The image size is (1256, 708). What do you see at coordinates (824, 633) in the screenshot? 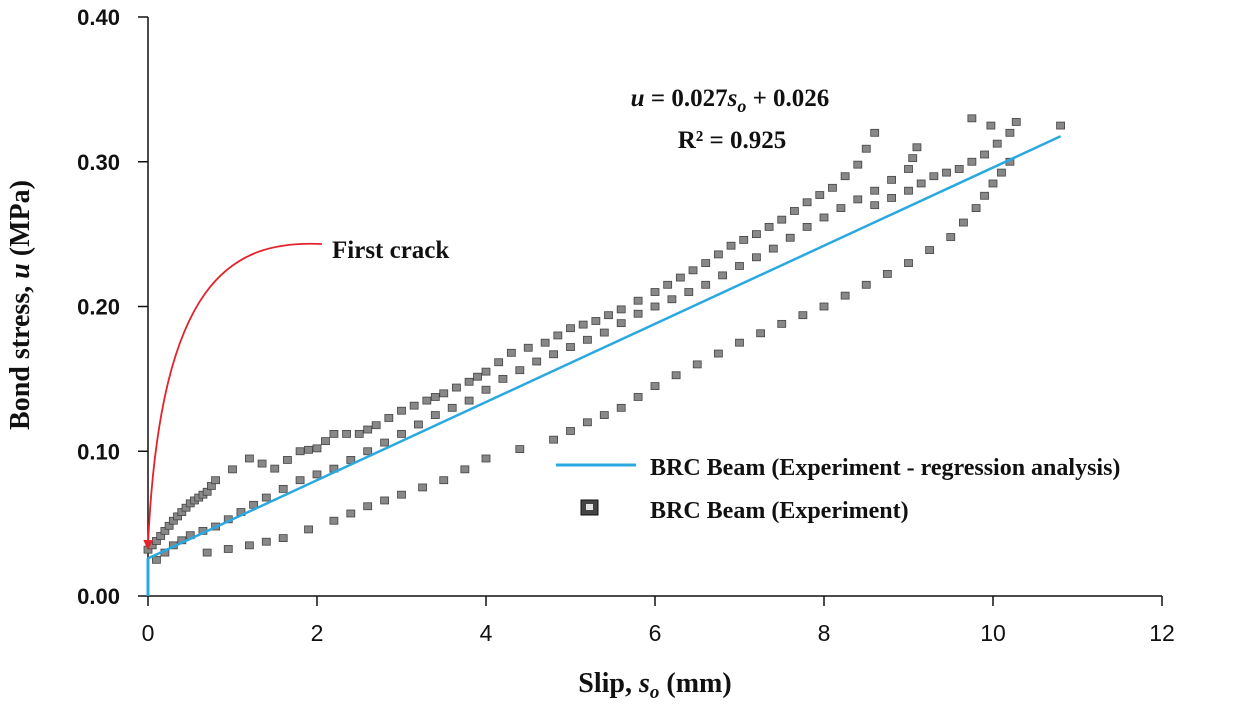
I see `x-tick-label: 8` at bounding box center [824, 633].